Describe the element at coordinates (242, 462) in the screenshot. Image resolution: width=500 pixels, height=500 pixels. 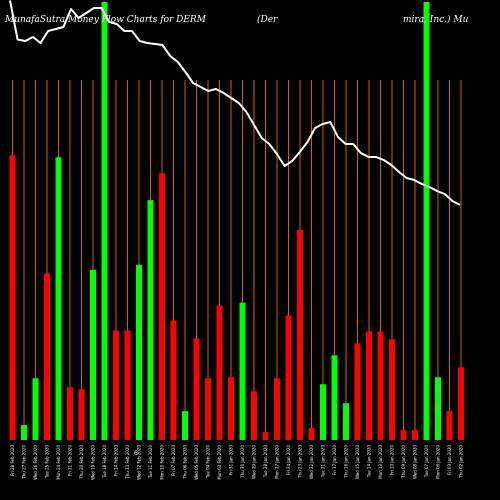
I see `x-tick-label: Thu 30 Jan 2020` at that location.